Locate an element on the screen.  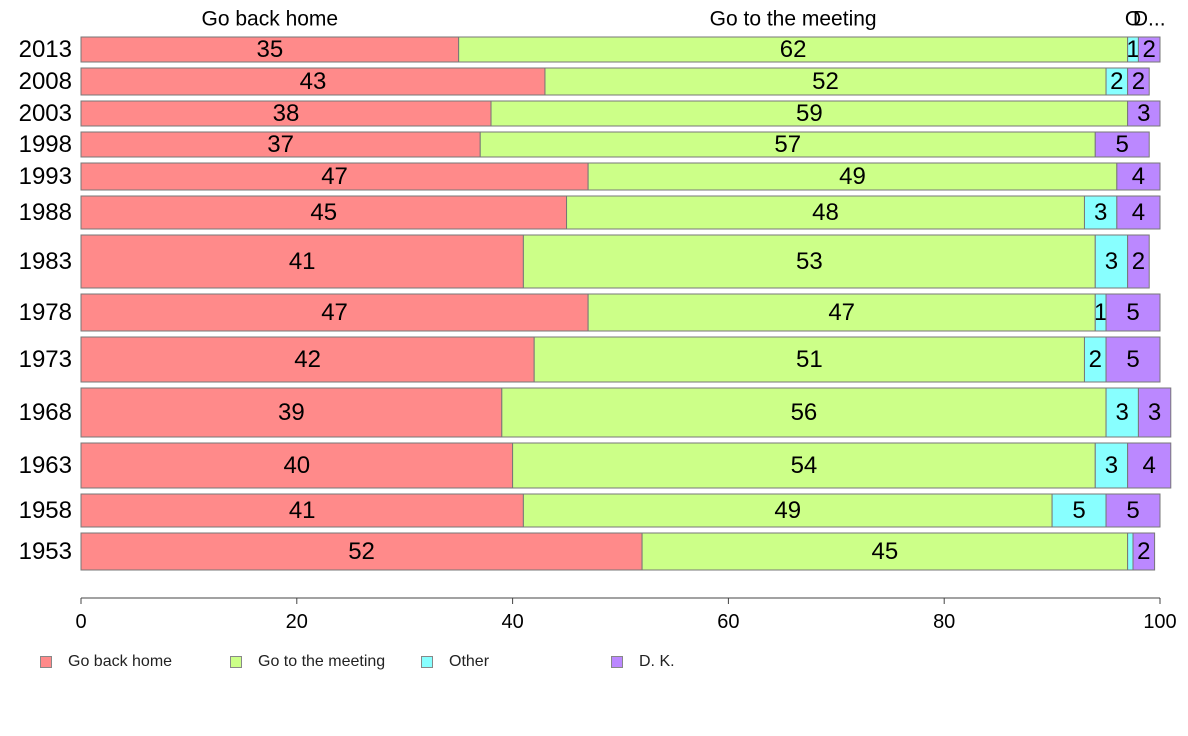
data-label: 59 is located at coordinates (809, 113).